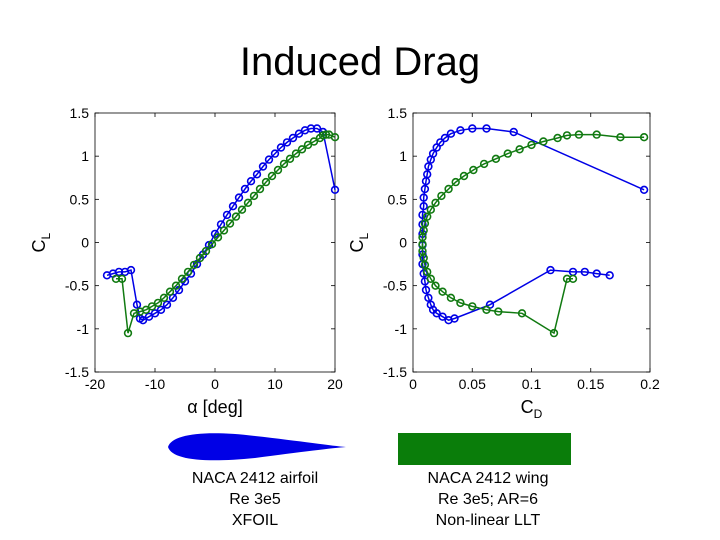 The width and height of the screenshot is (720, 540). What do you see at coordinates (650, 384) in the screenshot?
I see `x-tick-label: 0.2` at bounding box center [650, 384].